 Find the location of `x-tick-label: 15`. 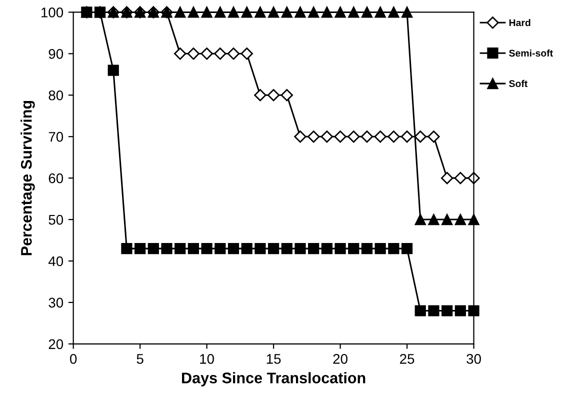

x-tick-label: 15 is located at coordinates (273, 359).